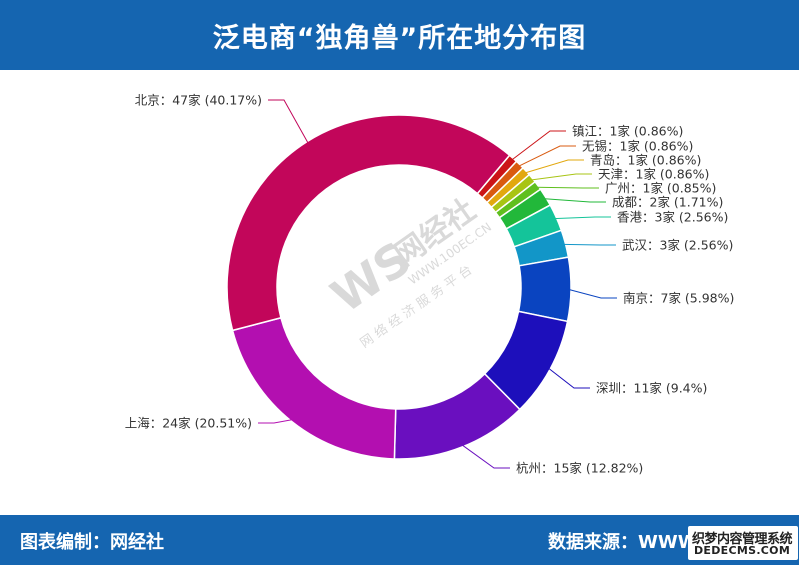 The width and height of the screenshot is (799, 565). What do you see at coordinates (544, 289) in the screenshot?
I see `slice-南京` at bounding box center [544, 289].